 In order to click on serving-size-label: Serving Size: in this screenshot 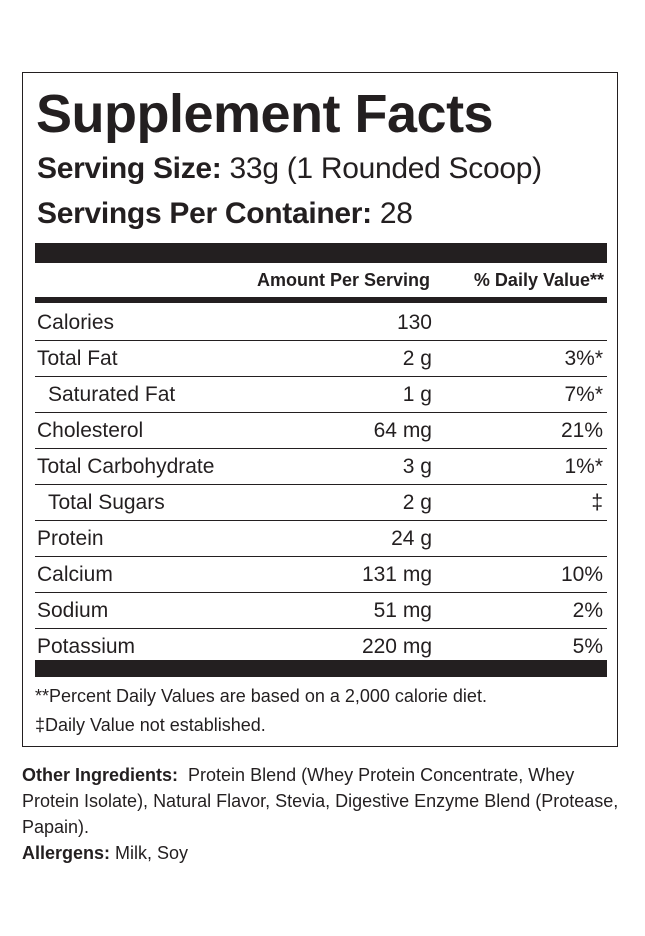, I will do `click(129, 168)`.